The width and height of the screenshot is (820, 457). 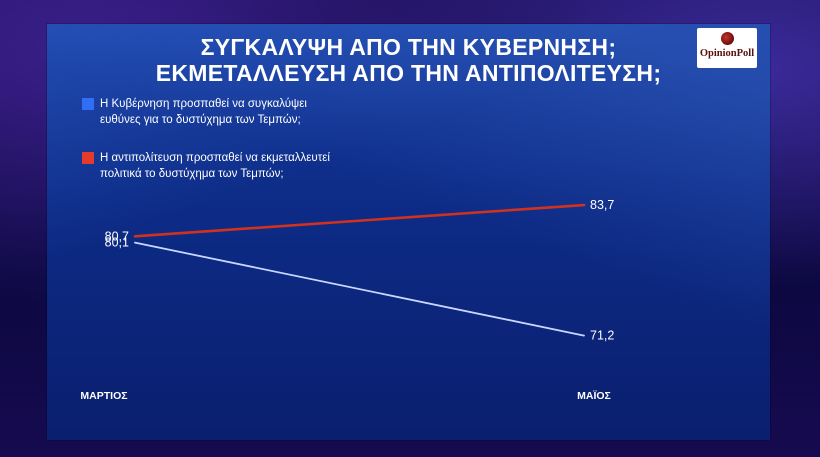 I want to click on legend-label-line: πολιτικά το δυστύχημα των Τεμπών;, so click(x=192, y=174).